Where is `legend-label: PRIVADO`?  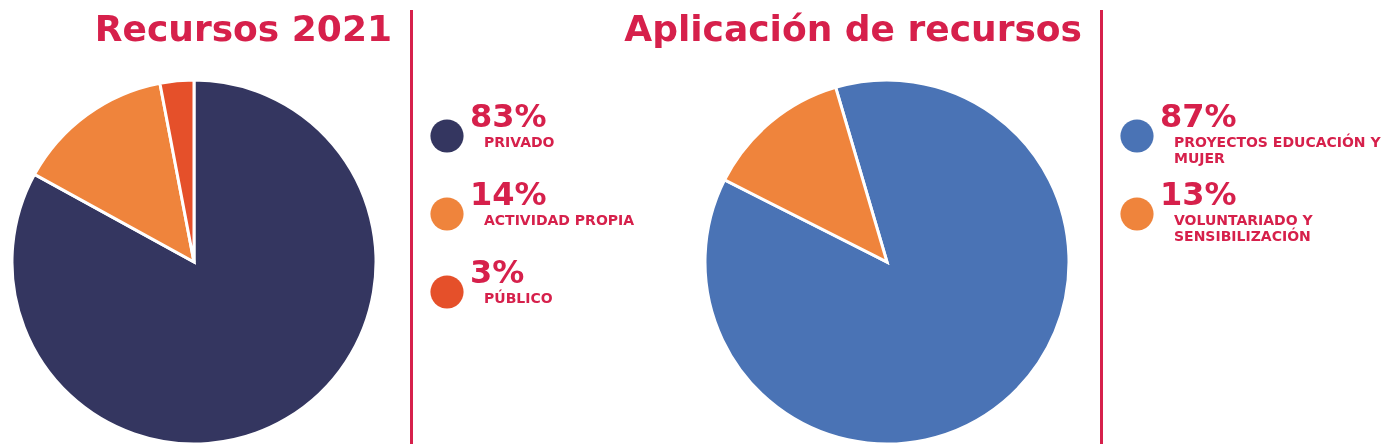 legend-label: PRIVADO is located at coordinates (519, 142).